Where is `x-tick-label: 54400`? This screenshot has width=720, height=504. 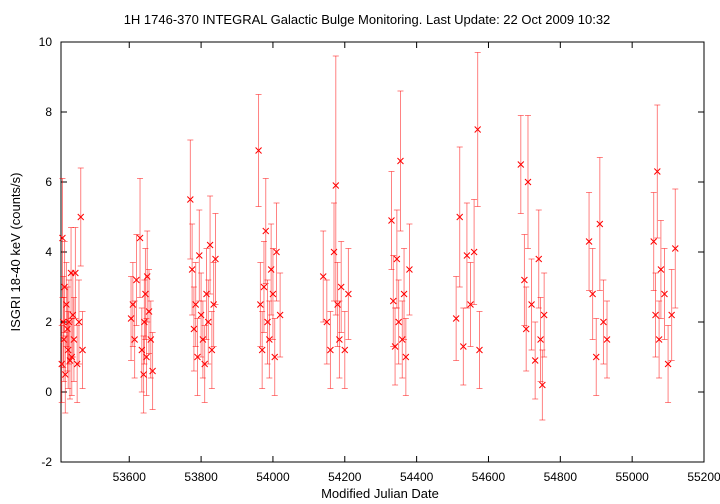 x-tick-label: 54400 is located at coordinates (417, 477).